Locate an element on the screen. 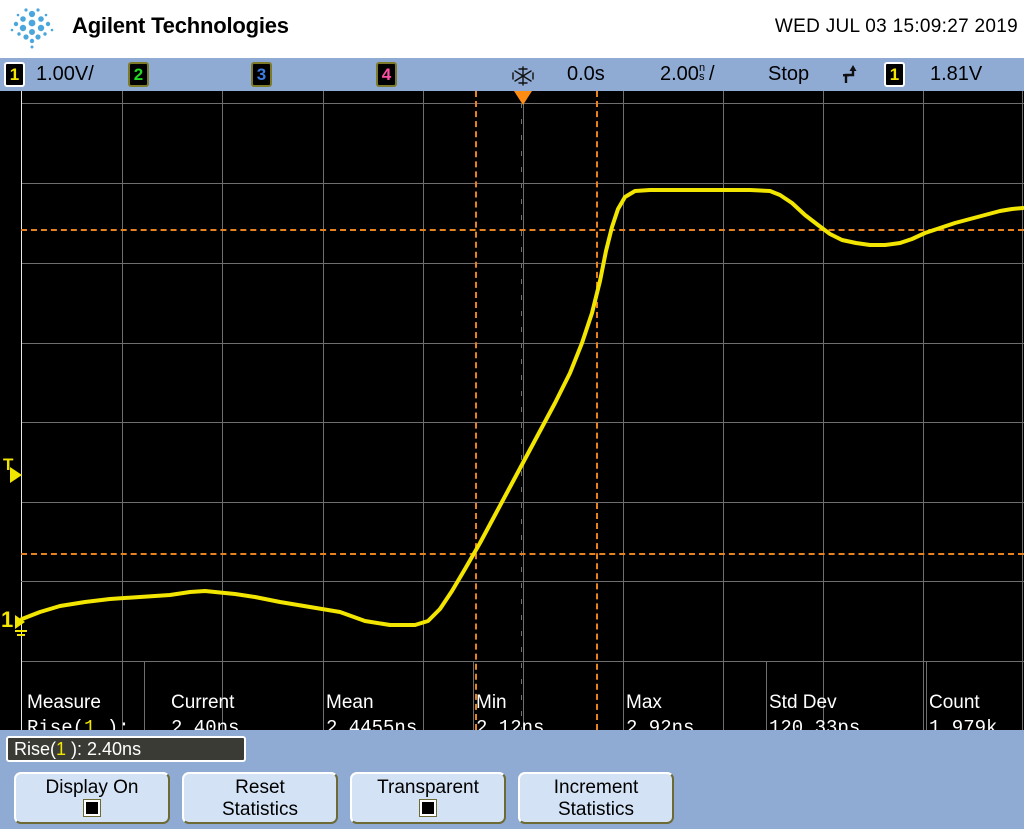 This screenshot has width=1024, height=829. rising-edge-icon is located at coordinates (853, 75).